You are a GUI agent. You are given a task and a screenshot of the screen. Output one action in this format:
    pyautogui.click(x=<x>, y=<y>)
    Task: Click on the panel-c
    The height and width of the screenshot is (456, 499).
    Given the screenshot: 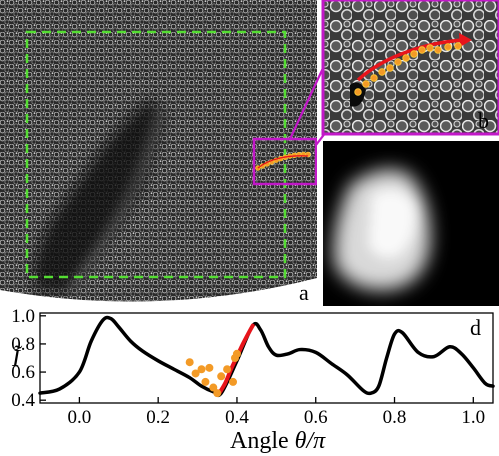 What is the action you would take?
    pyautogui.click(x=411, y=223)
    